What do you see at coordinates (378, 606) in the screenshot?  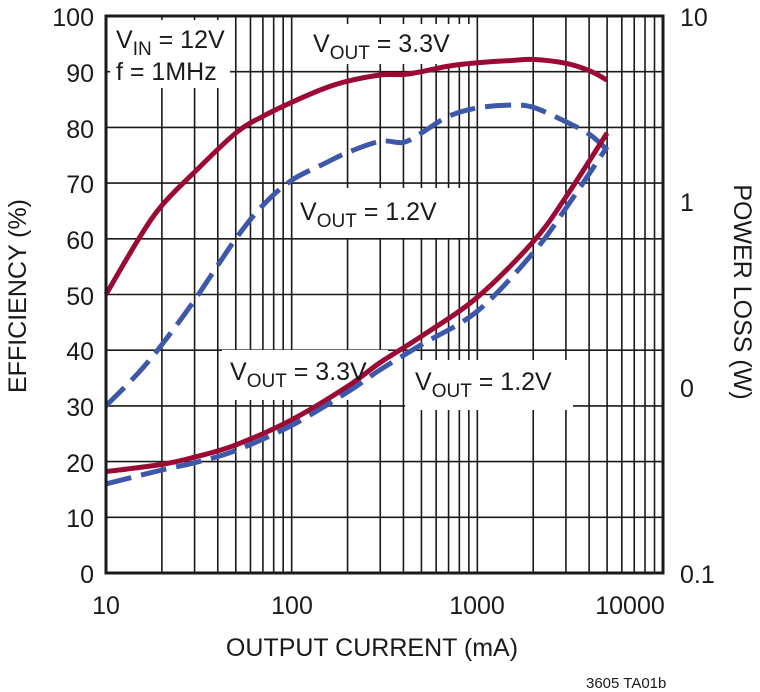 I see `x-axis-ticks: 10 100 1000 10000` at bounding box center [378, 606].